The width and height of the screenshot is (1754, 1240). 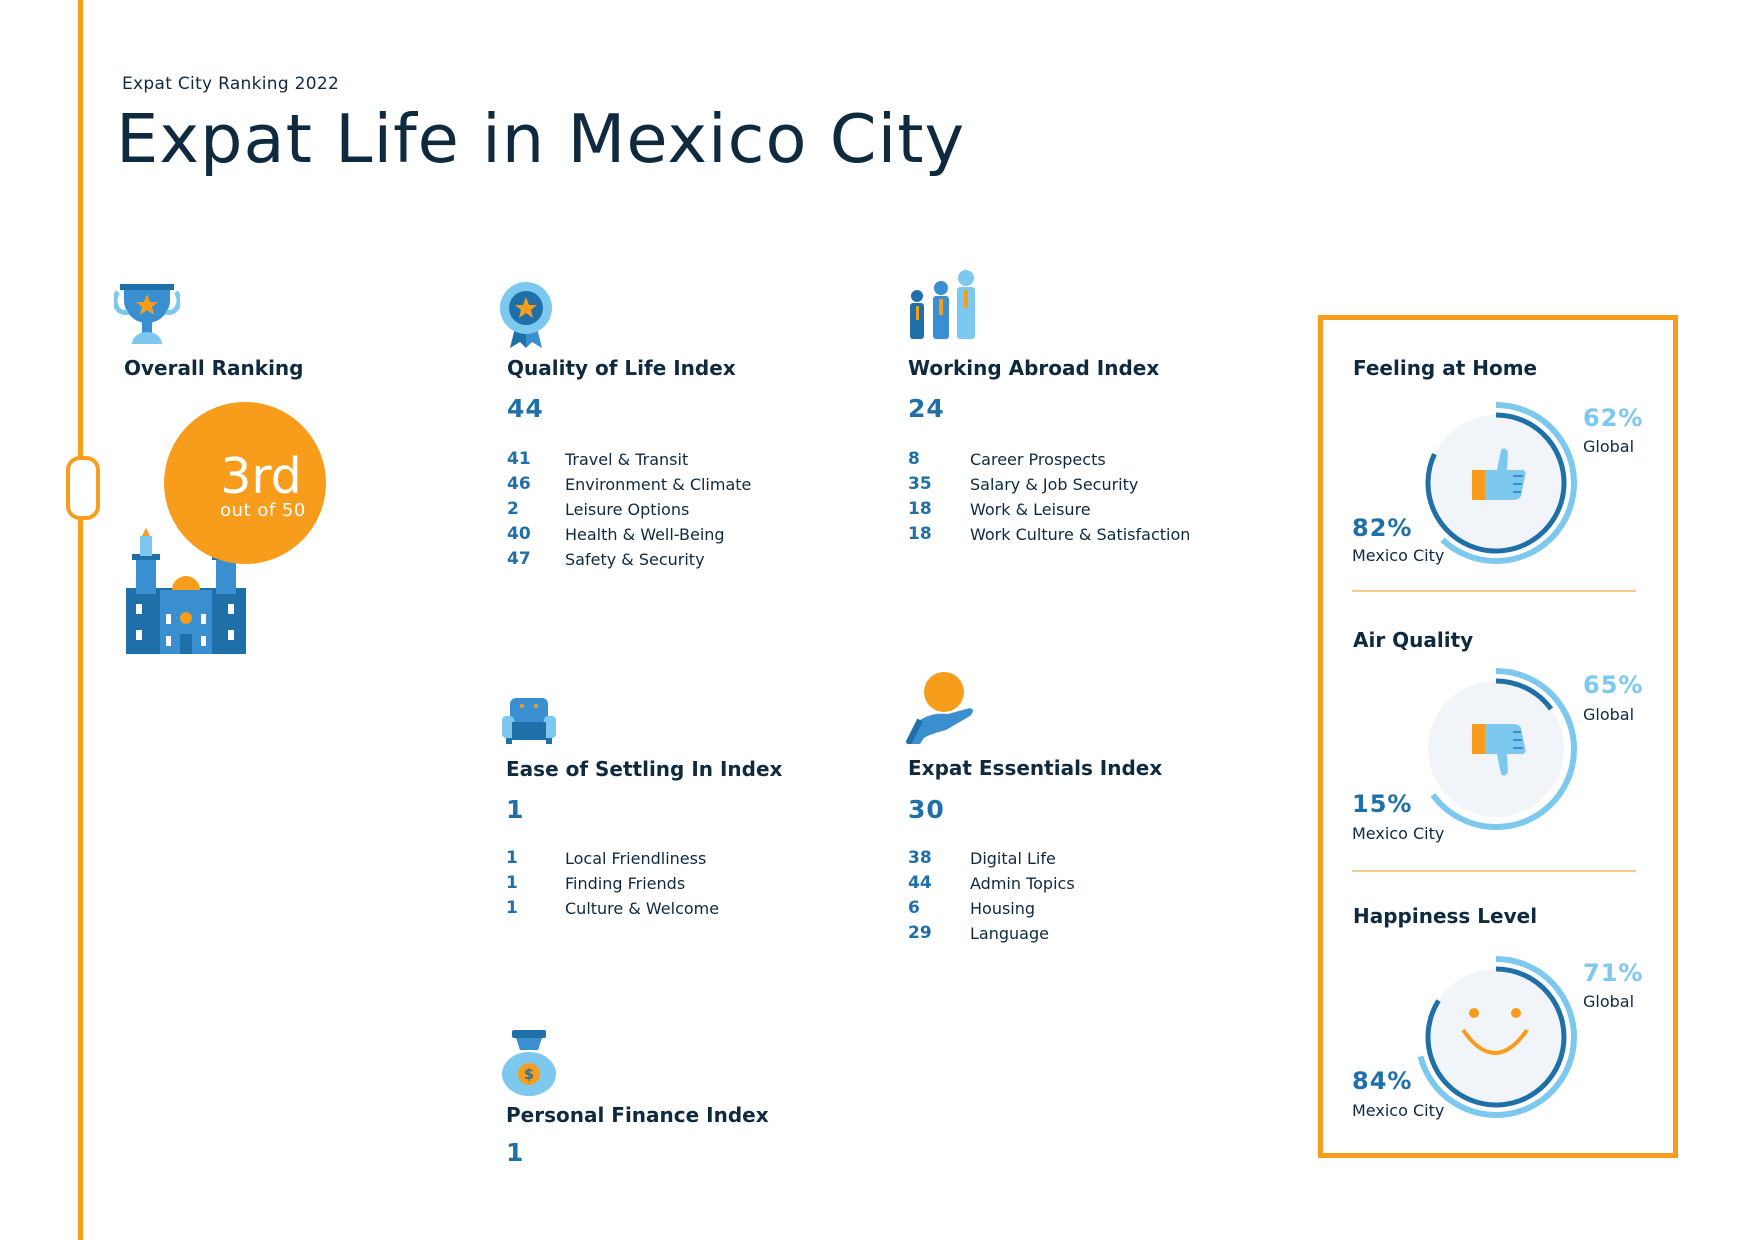 What do you see at coordinates (621, 368) in the screenshot?
I see `quality-title: Quality of Life Index` at bounding box center [621, 368].